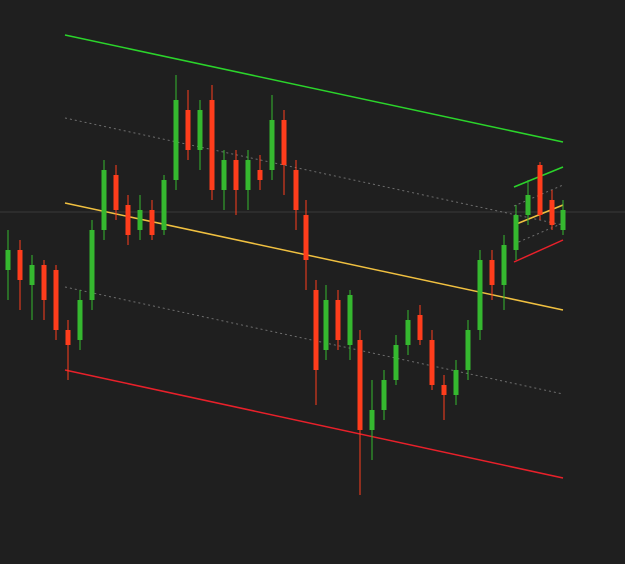  I want to click on channel-line, so click(538, 251).